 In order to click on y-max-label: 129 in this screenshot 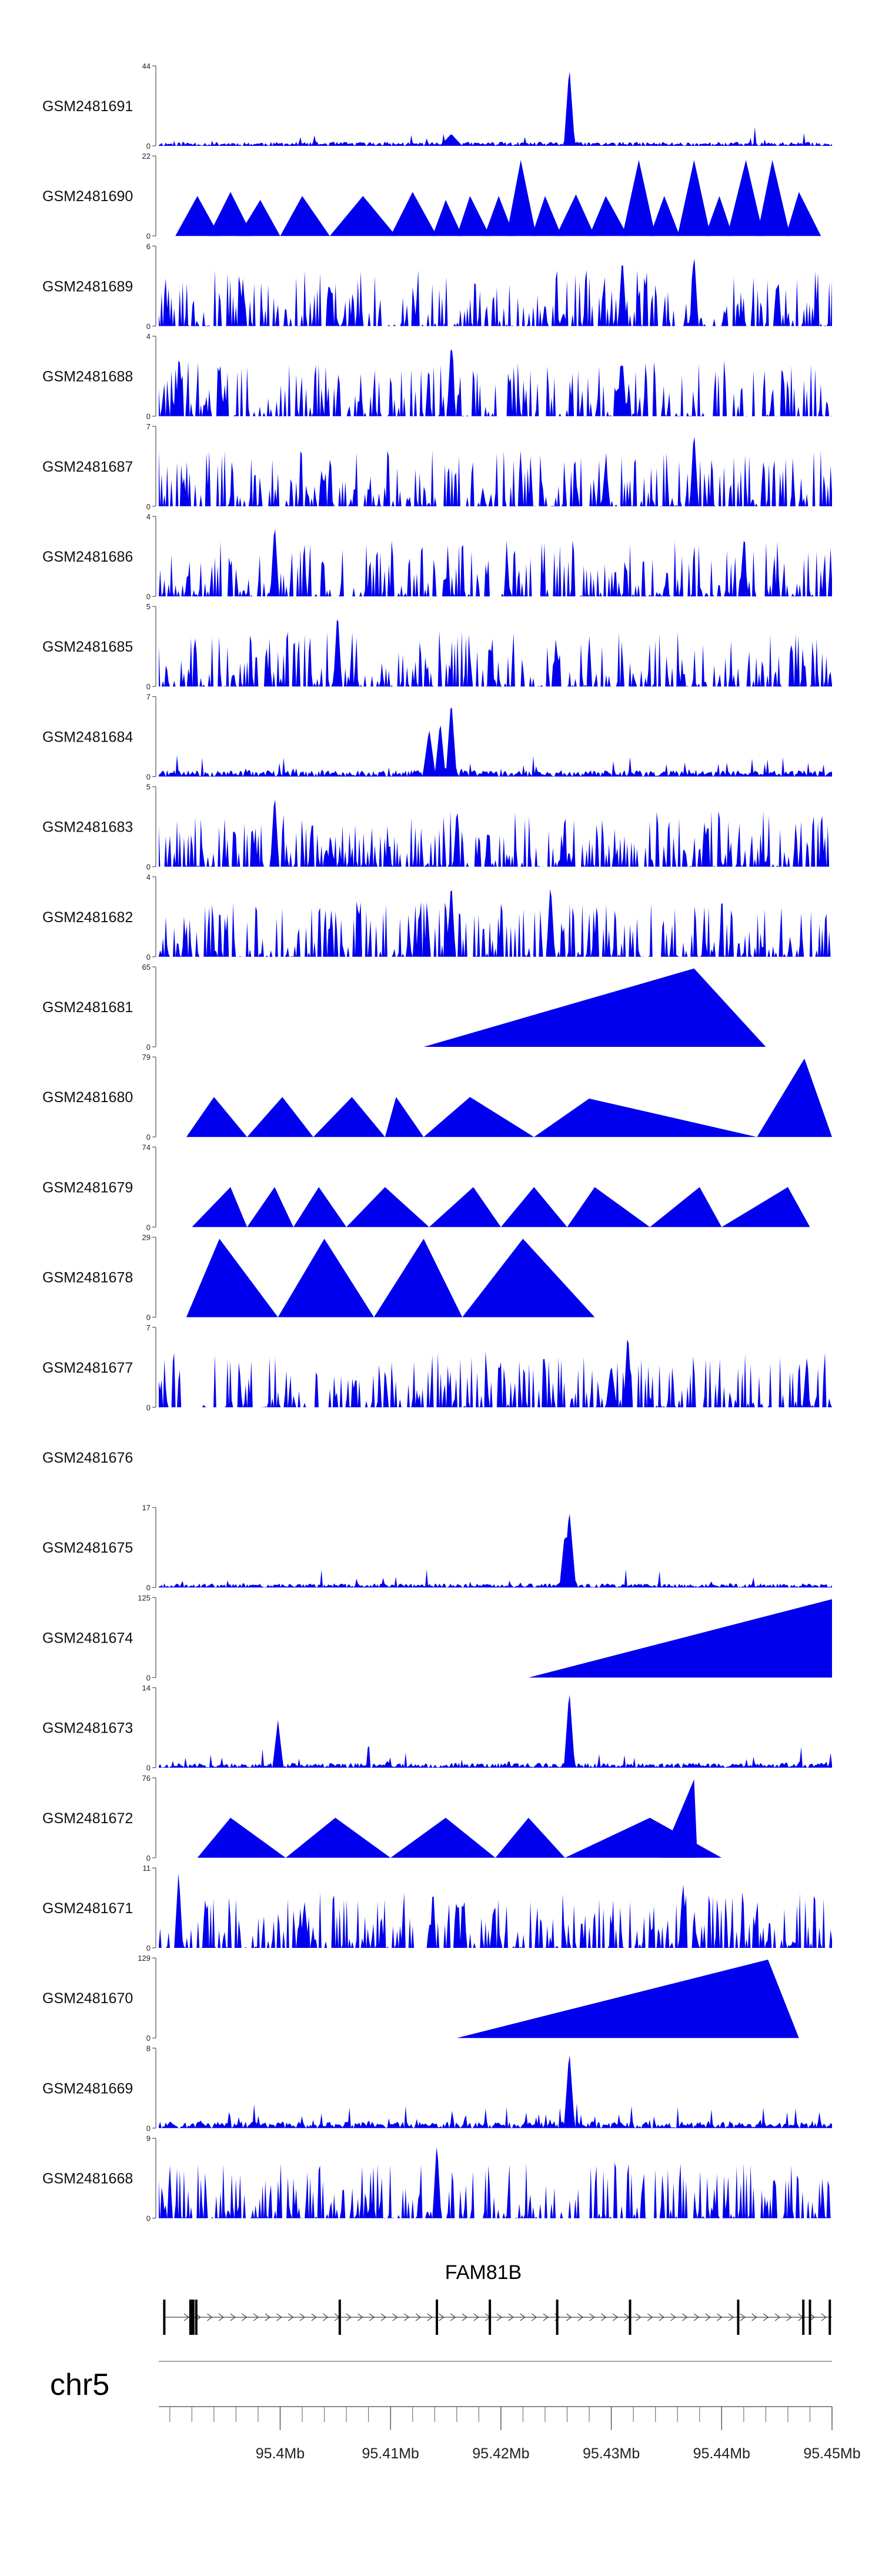, I will do `click(144, 1958)`.